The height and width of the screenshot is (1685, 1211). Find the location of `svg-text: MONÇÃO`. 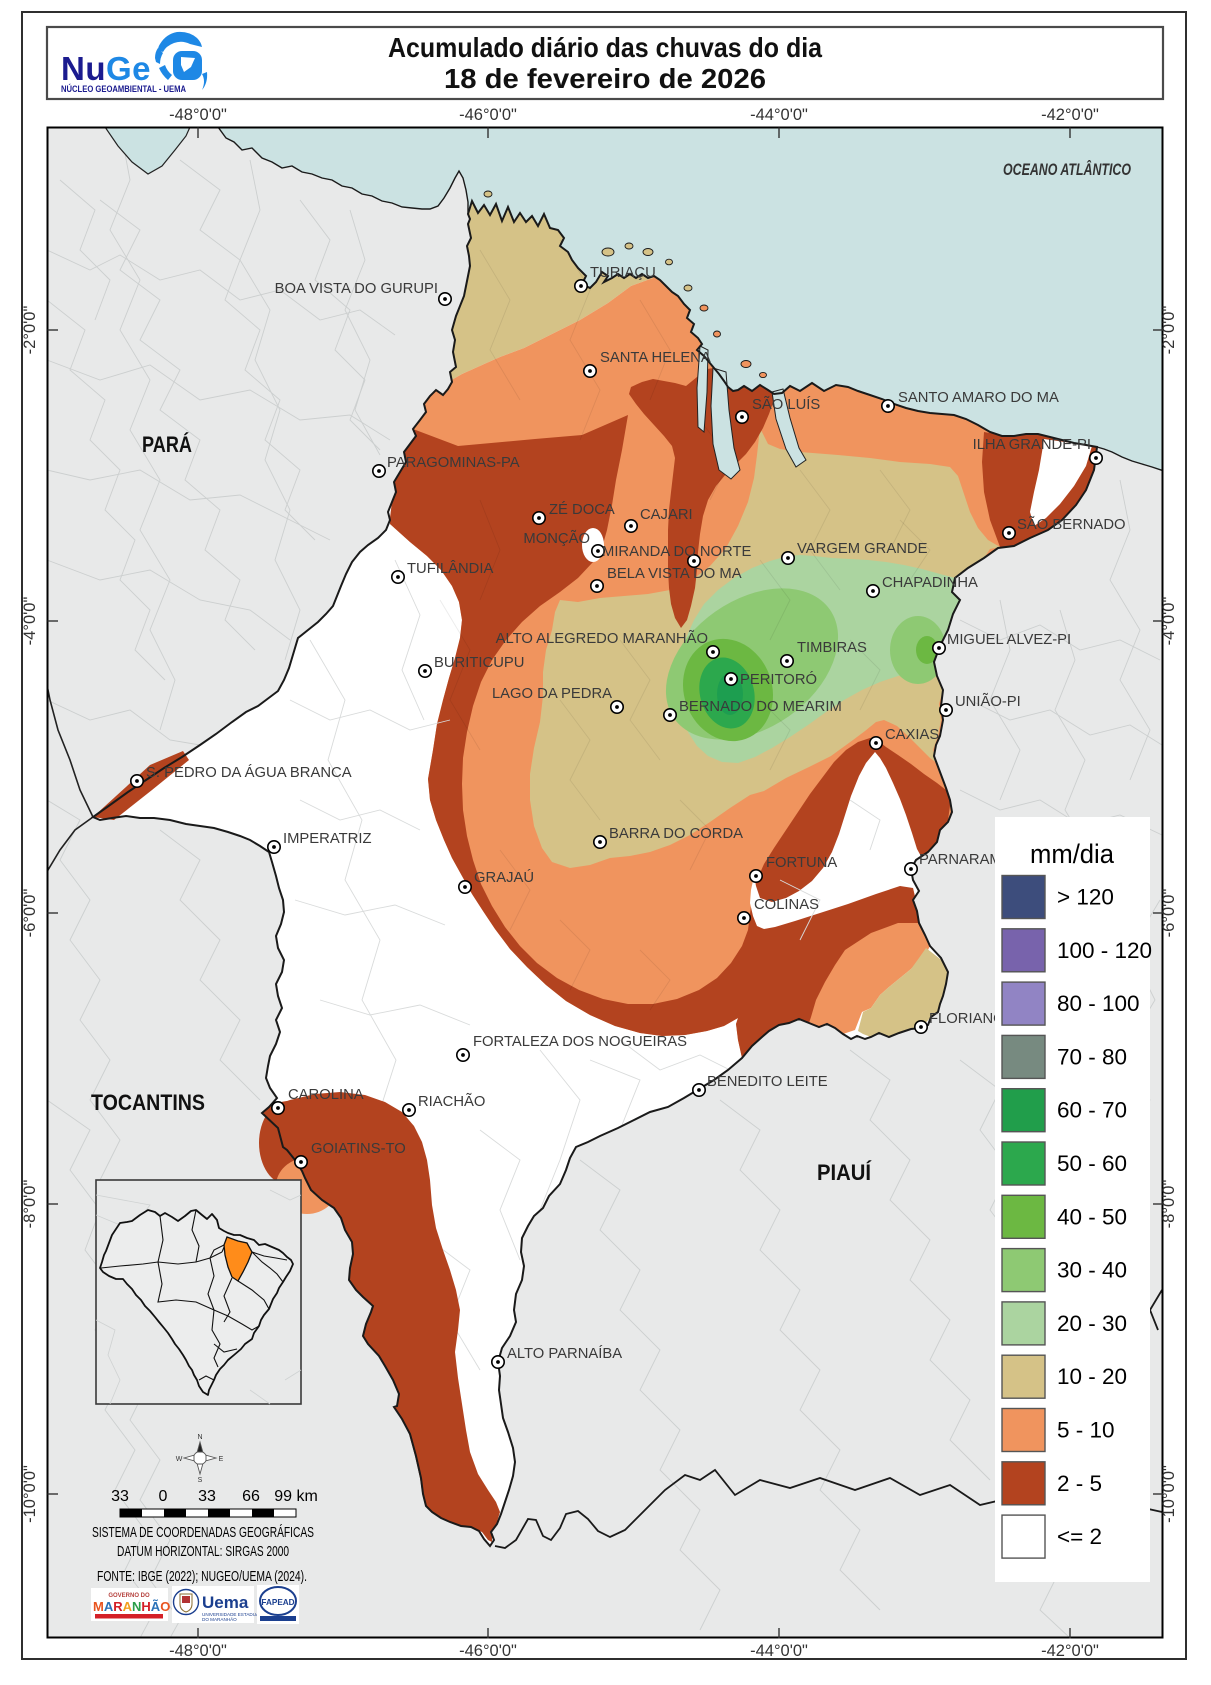

svg-text: MONÇÃO is located at coordinates (556, 538).